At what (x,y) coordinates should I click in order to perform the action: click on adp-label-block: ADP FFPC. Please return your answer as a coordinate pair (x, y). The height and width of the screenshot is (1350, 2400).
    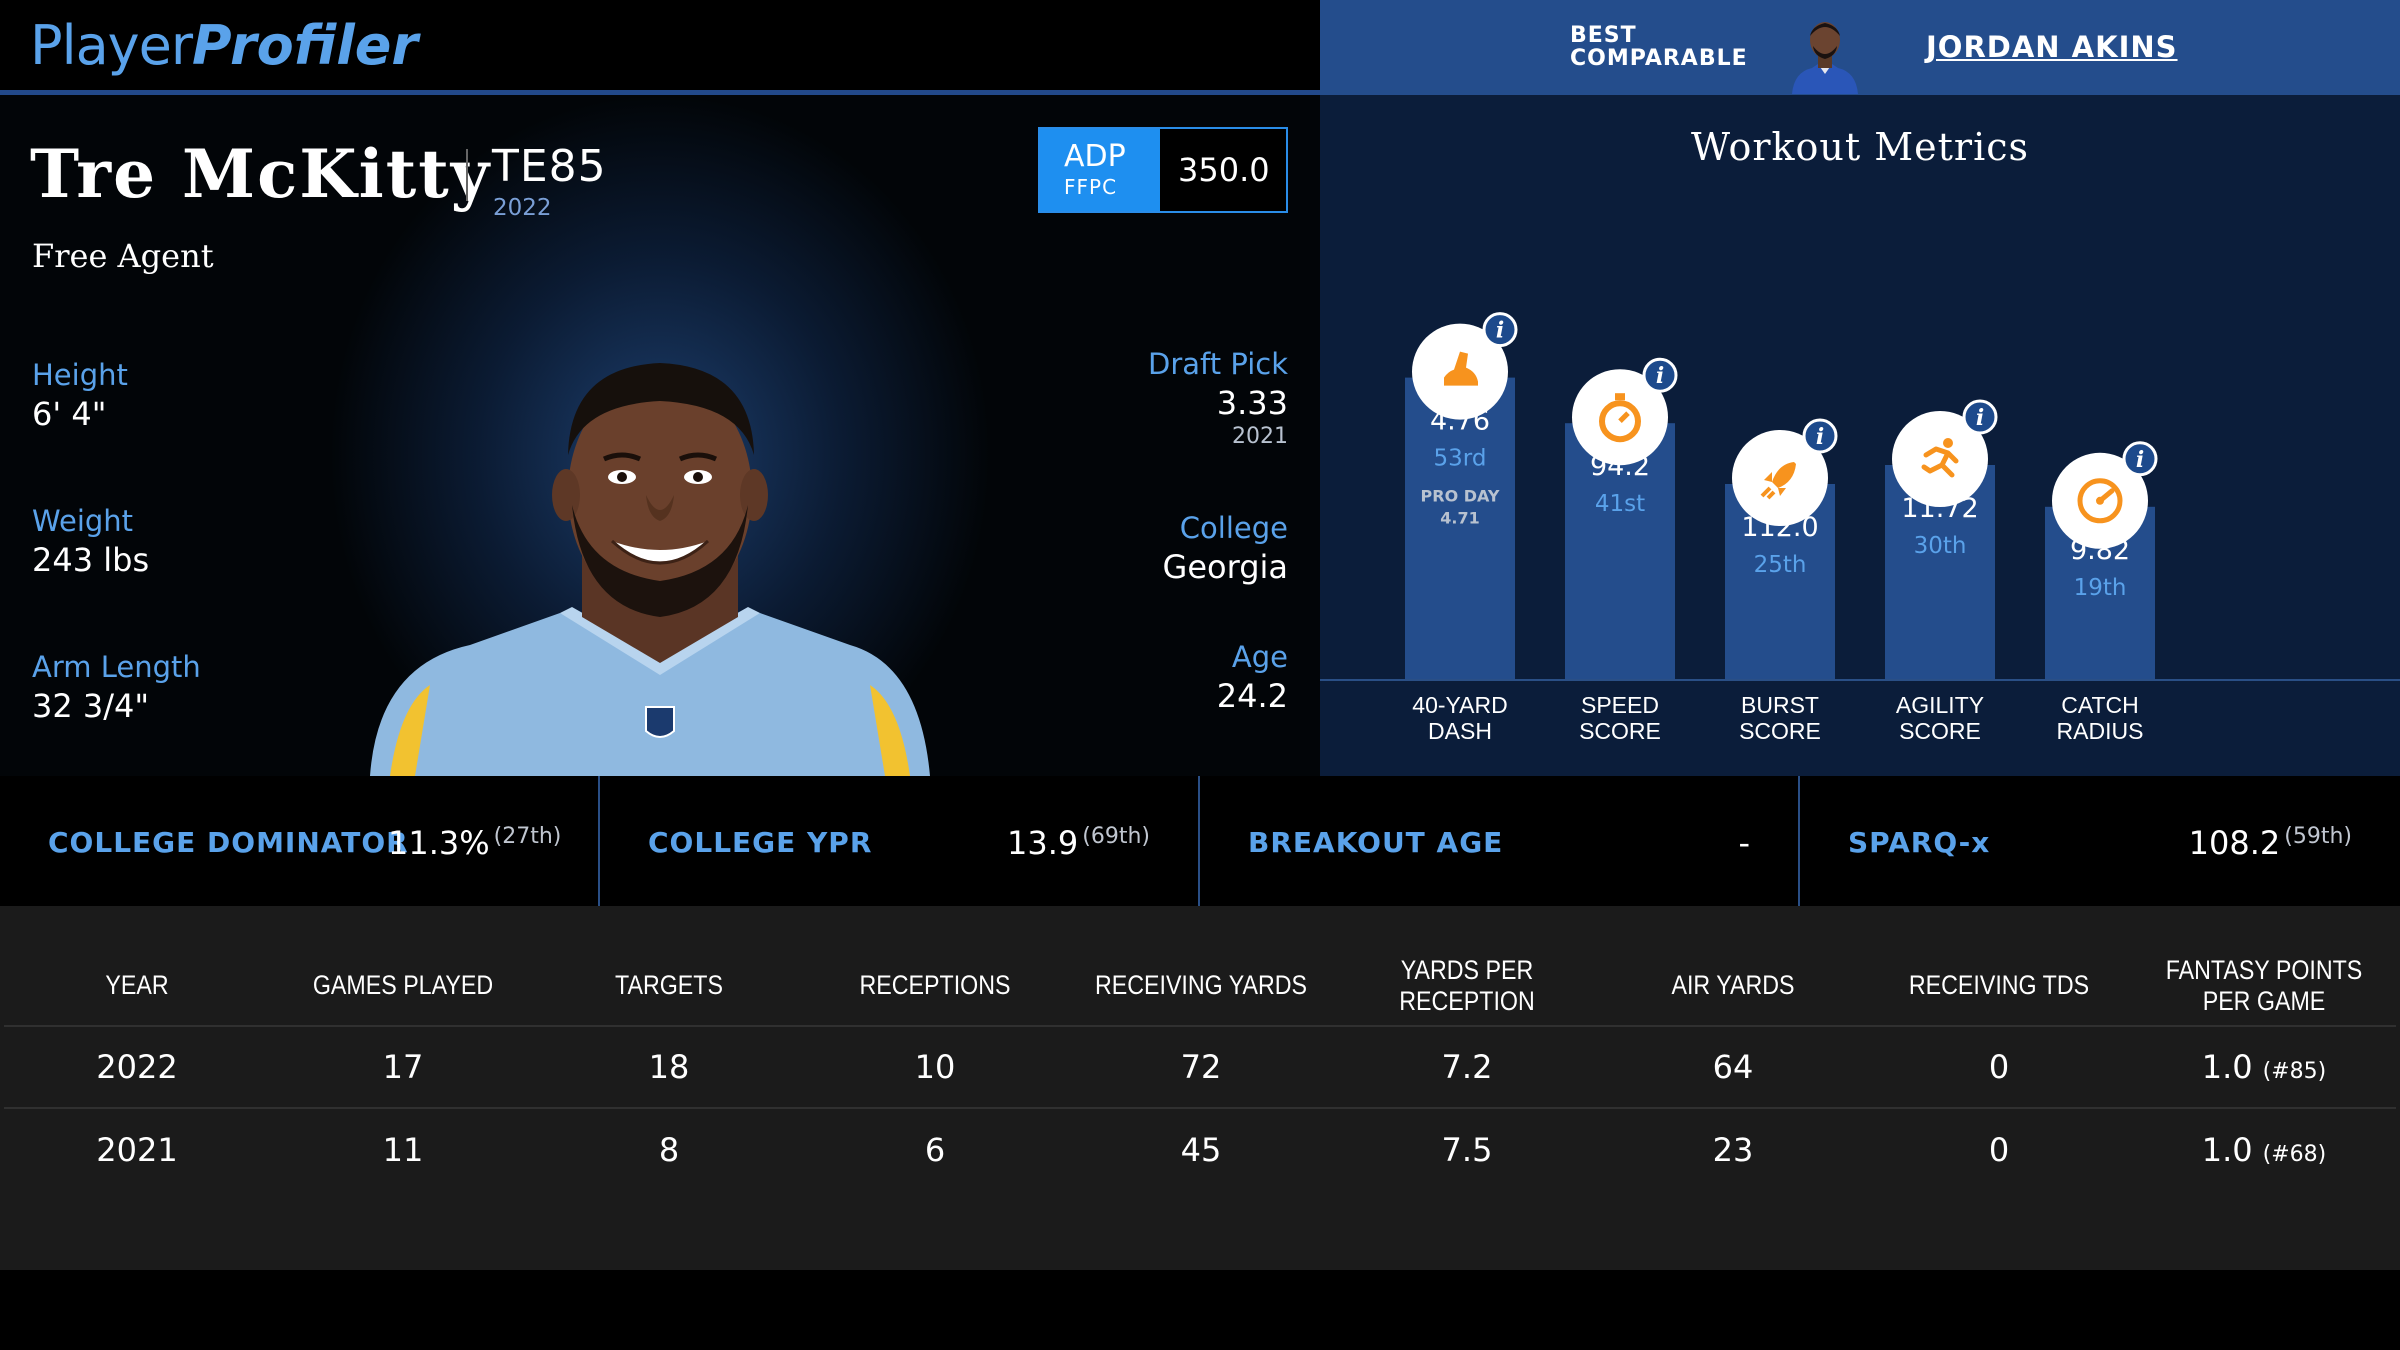
    Looking at the image, I should click on (1100, 170).